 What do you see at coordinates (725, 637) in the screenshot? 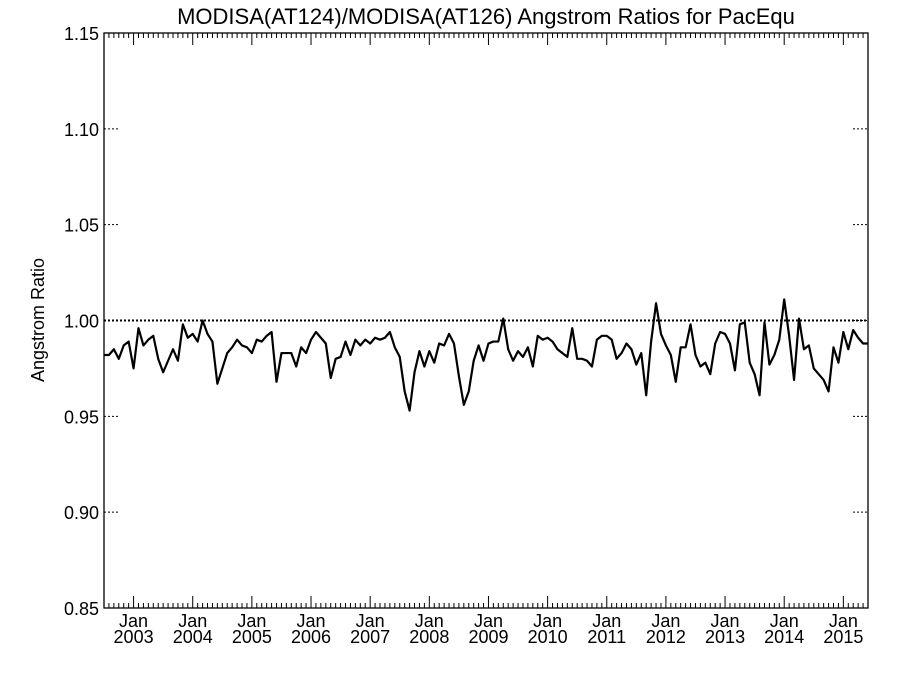
I see `x-tick-label-year: 2013` at bounding box center [725, 637].